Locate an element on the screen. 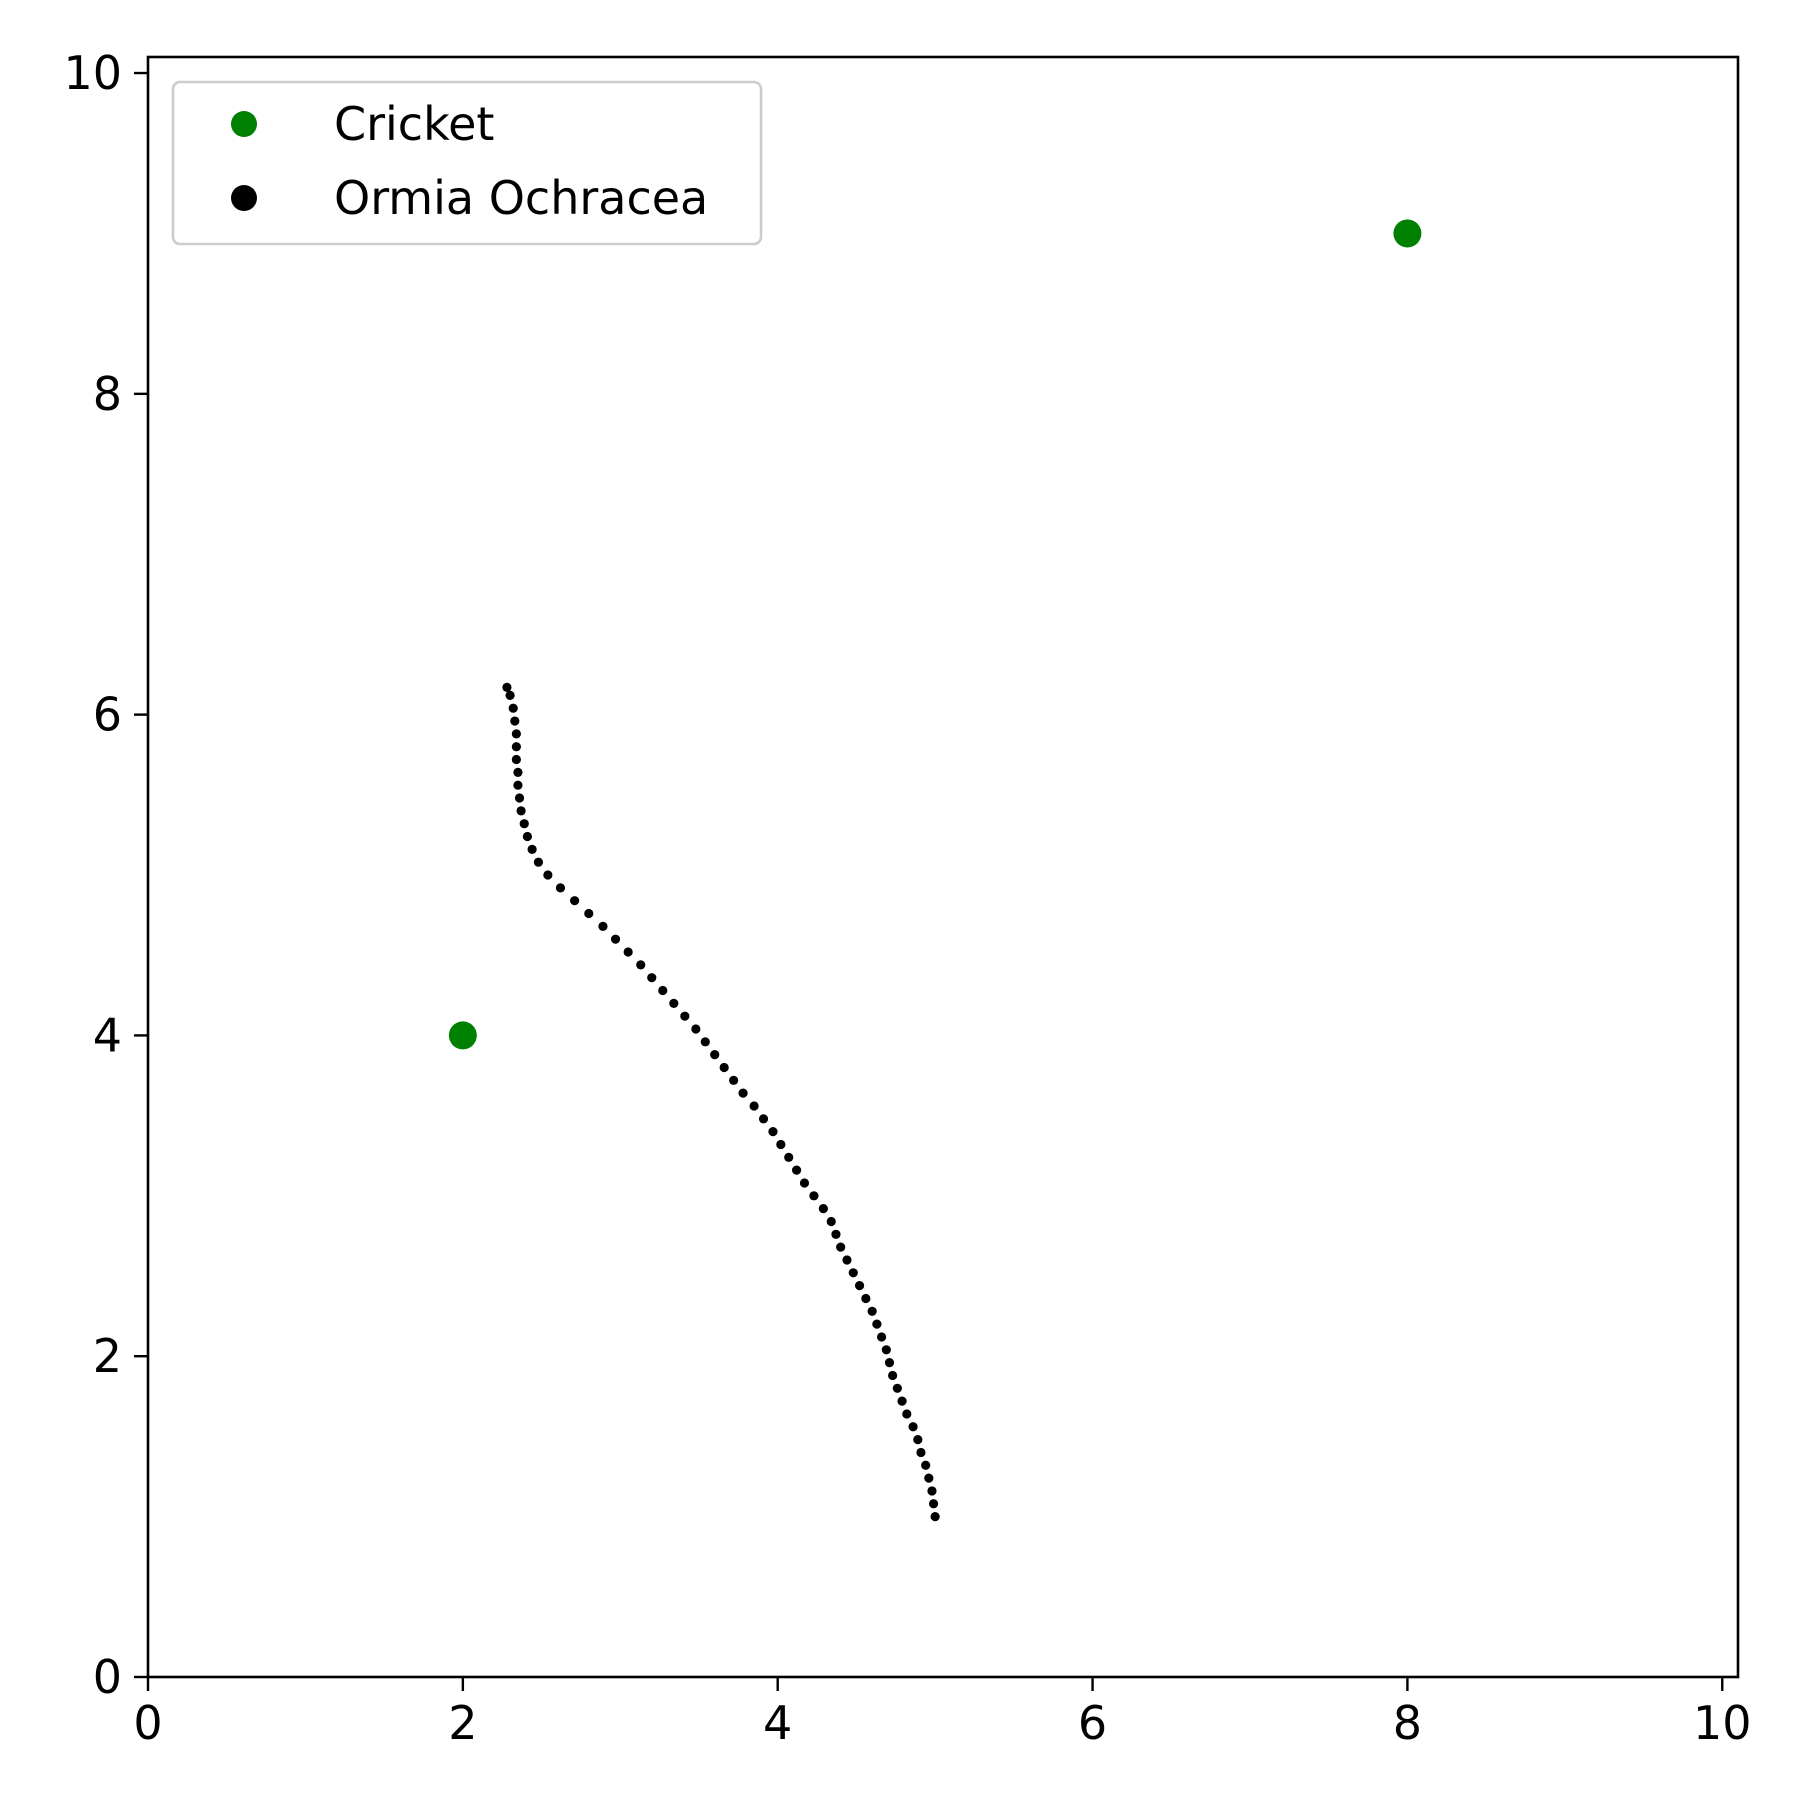  y-tick-label: 8 is located at coordinates (107, 394).